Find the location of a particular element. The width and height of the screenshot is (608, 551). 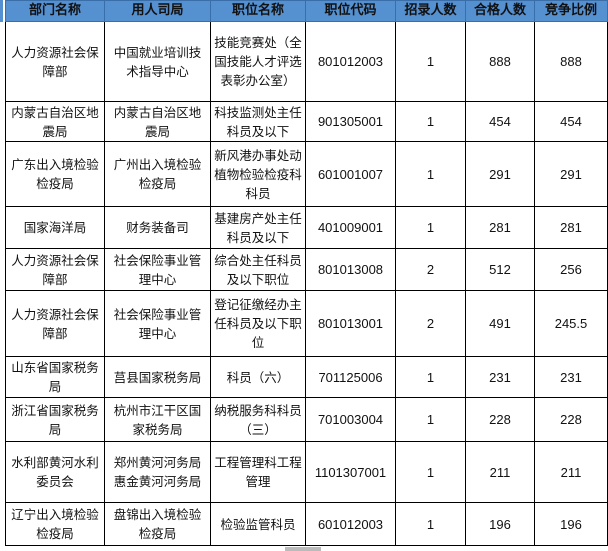

cell-bureau: 中国就业培训技术指导中心 is located at coordinates (157, 61).